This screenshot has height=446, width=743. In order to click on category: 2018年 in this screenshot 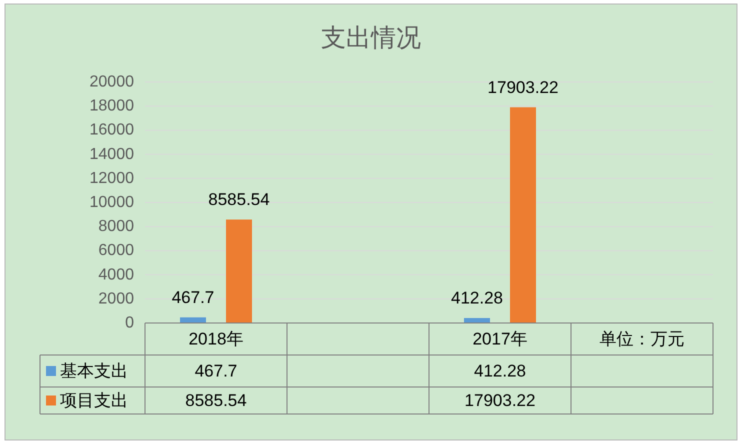, I will do `click(216, 339)`.